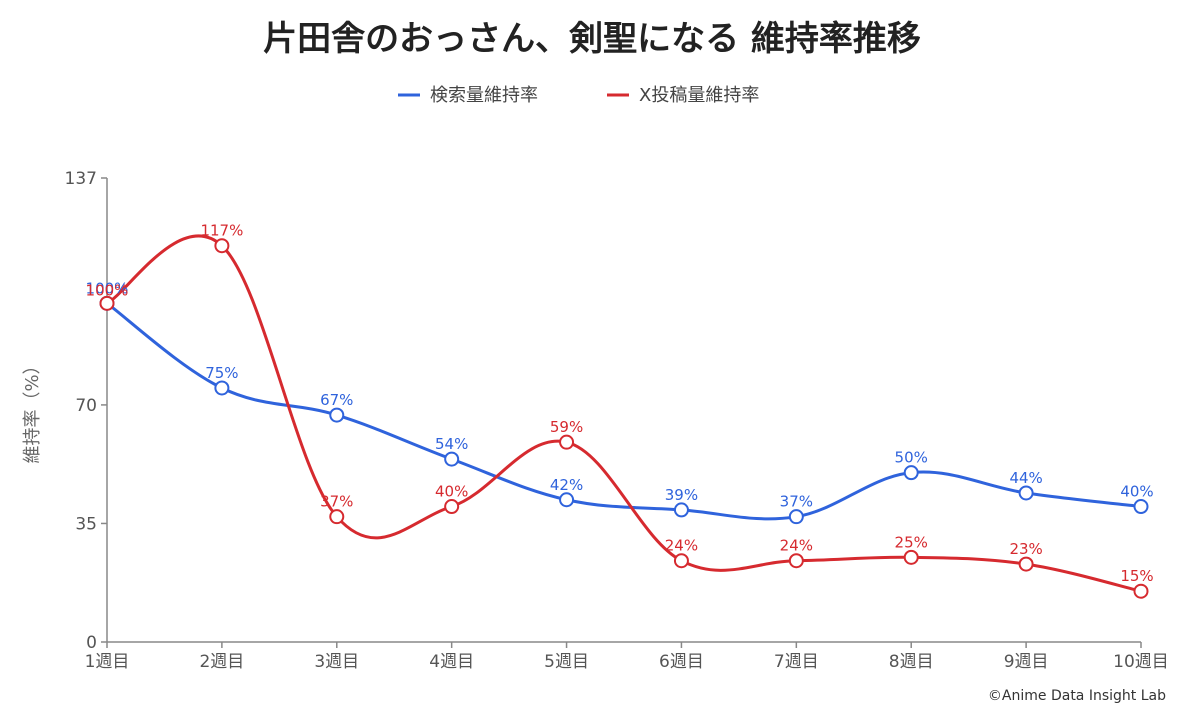 Image resolution: width=1194 pixels, height=712 pixels. Describe the element at coordinates (451, 444) in the screenshot. I see `data-label: 54%` at that location.